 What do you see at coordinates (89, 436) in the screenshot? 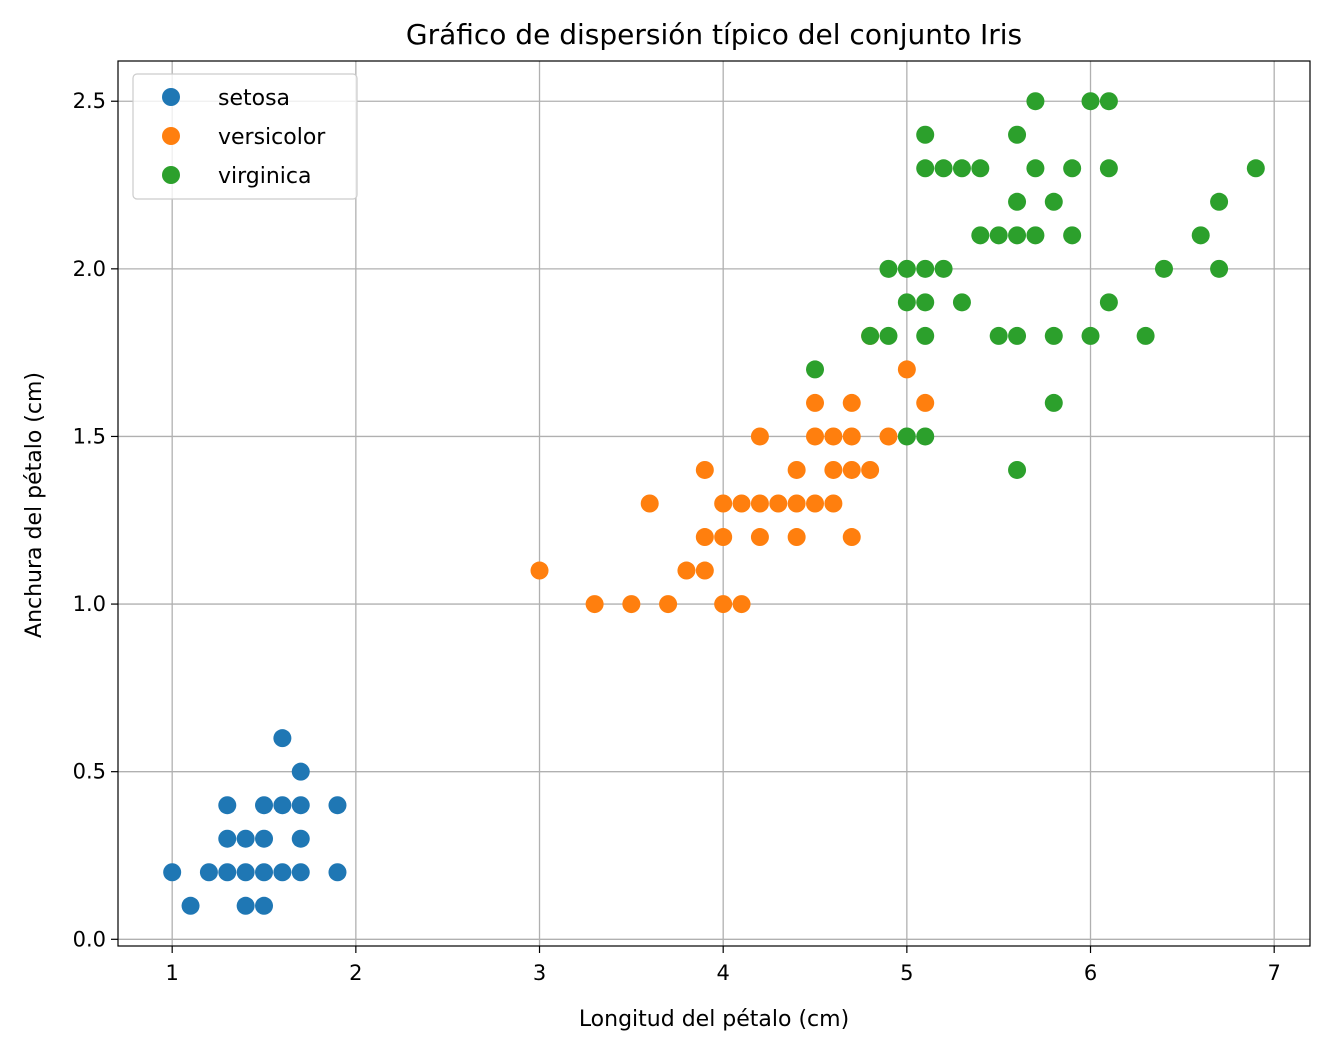
I see `y-tick-label: 1.5` at bounding box center [89, 436].